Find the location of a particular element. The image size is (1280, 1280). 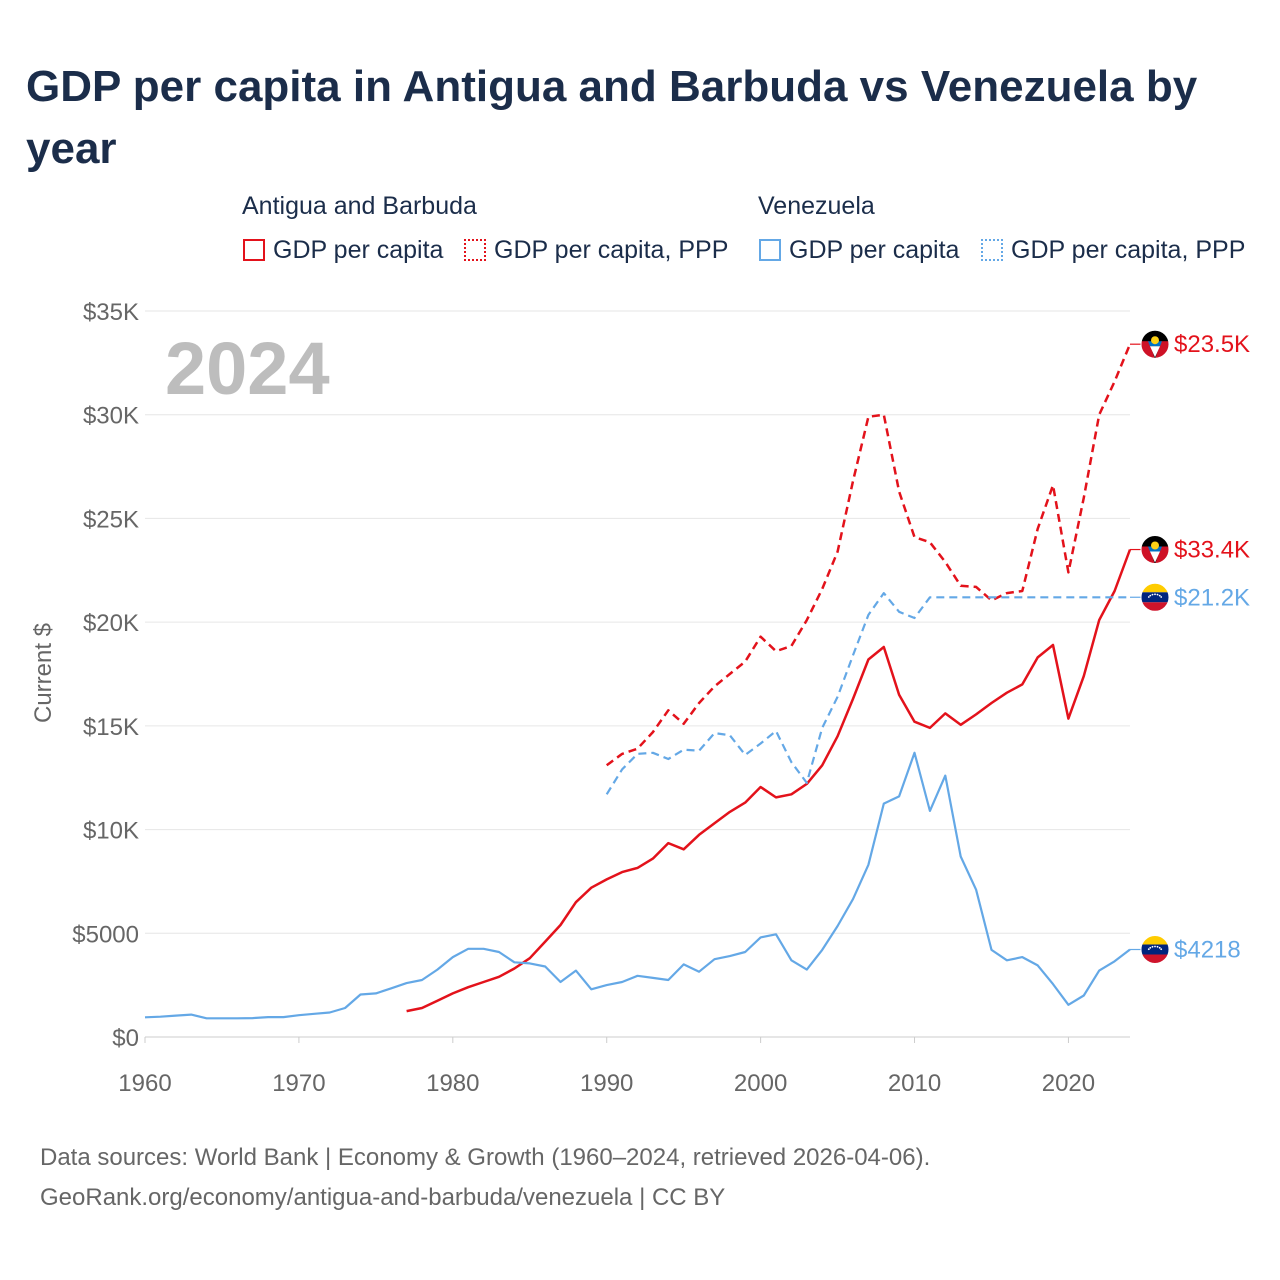

legend-item-venezuela-ppp: GDP per capita, PPP is located at coordinates (1113, 250).